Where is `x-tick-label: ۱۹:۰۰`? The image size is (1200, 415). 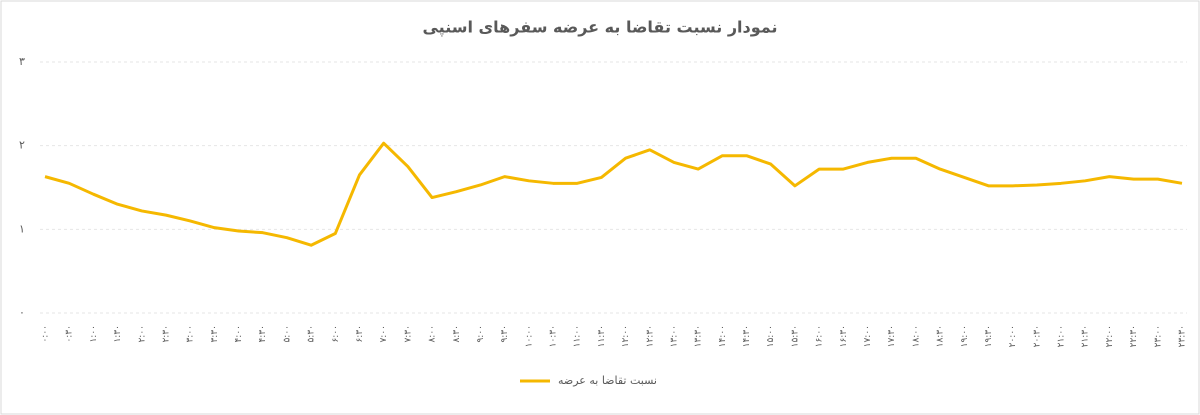
x-tick-label: ۱۹:۰۰ is located at coordinates (965, 336).